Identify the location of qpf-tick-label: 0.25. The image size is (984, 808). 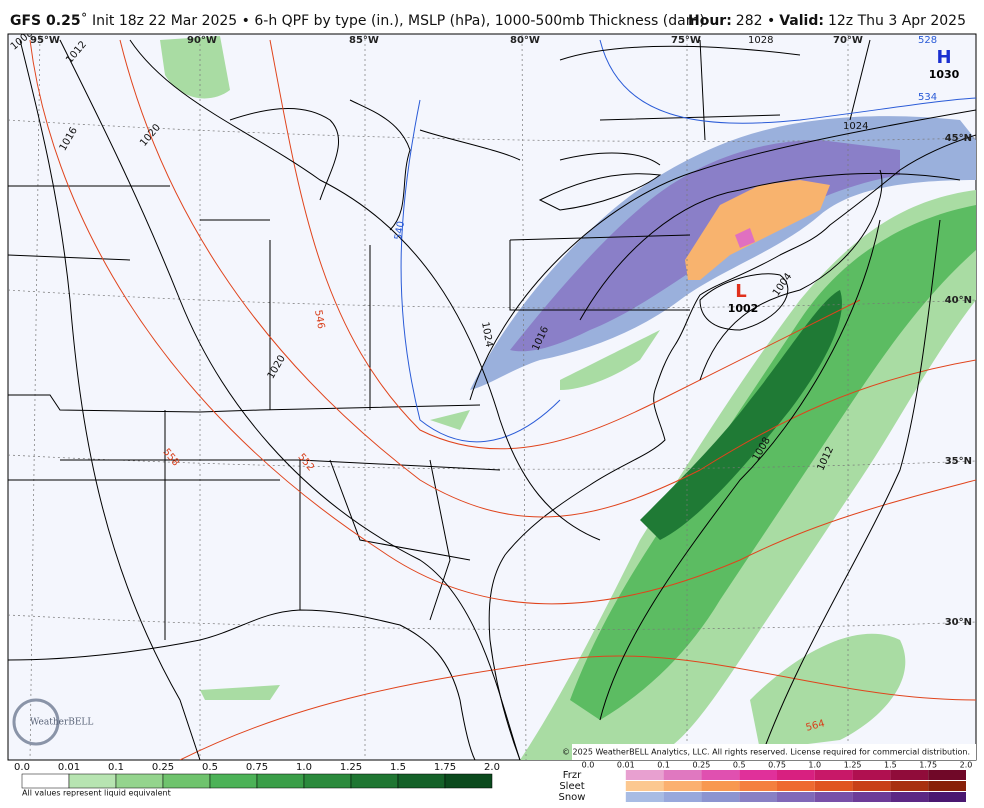
(163, 767).